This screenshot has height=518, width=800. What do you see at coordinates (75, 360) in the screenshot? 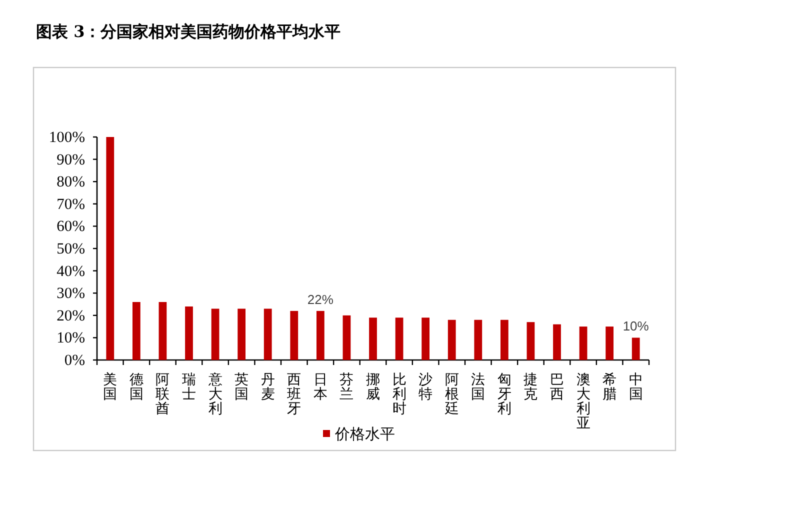
I see `y-tick-label: 0%` at bounding box center [75, 360].